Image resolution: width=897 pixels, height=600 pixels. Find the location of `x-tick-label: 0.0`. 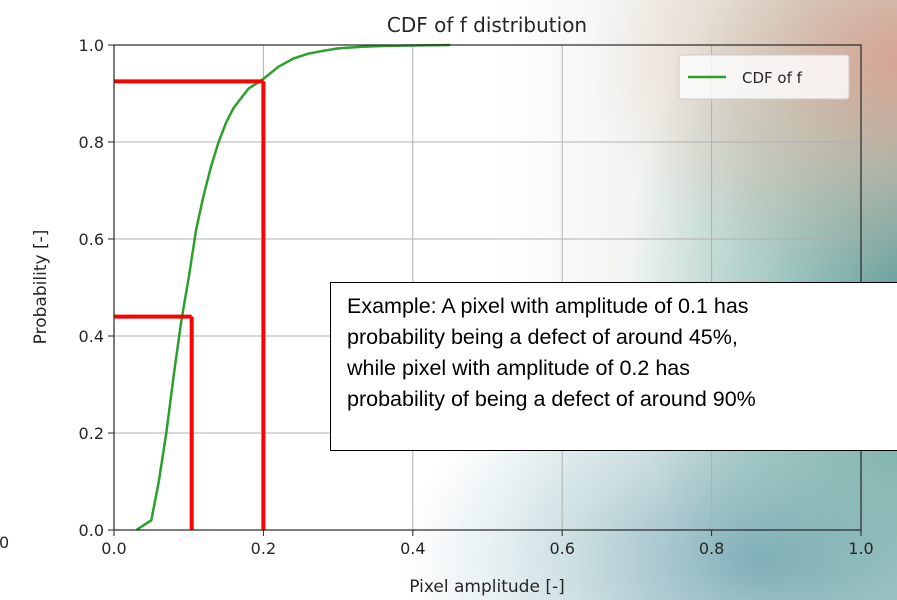

x-tick-label: 0.0 is located at coordinates (113, 548).